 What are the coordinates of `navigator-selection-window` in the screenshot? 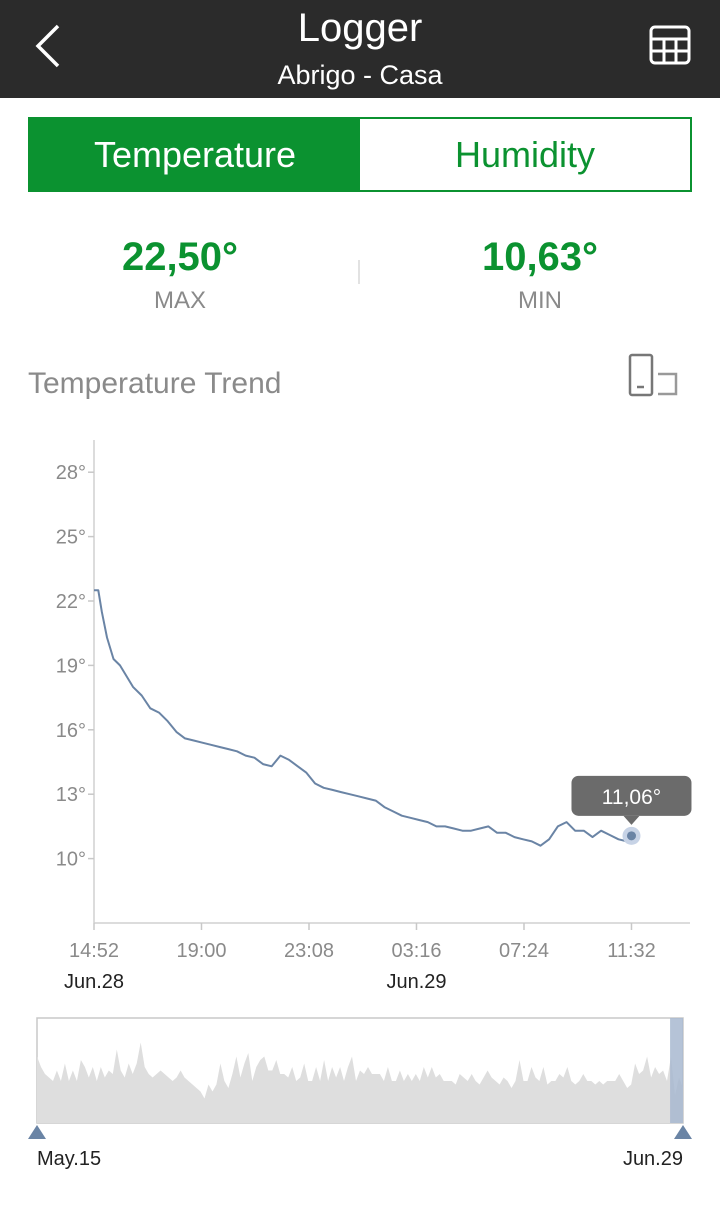 It's located at (676, 1070).